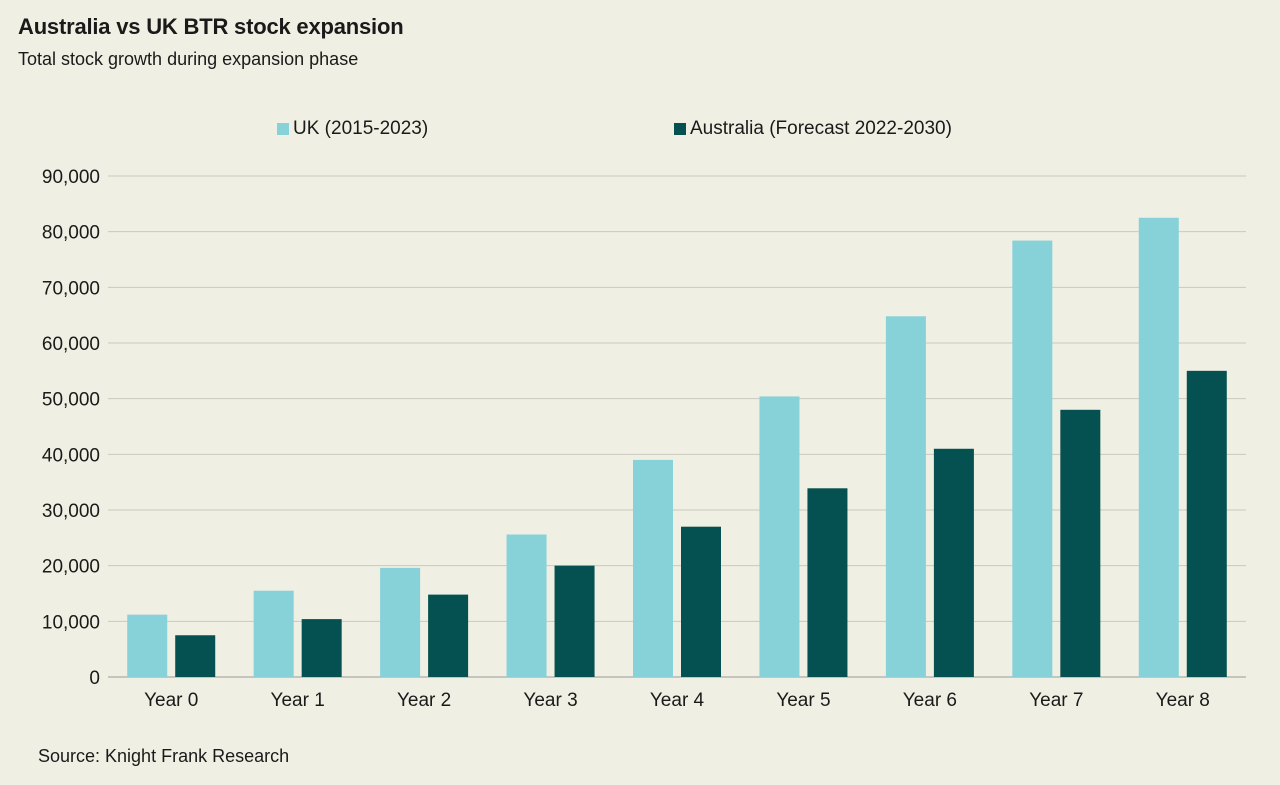 The height and width of the screenshot is (785, 1280). I want to click on x-tick-label: Year 0, so click(171, 700).